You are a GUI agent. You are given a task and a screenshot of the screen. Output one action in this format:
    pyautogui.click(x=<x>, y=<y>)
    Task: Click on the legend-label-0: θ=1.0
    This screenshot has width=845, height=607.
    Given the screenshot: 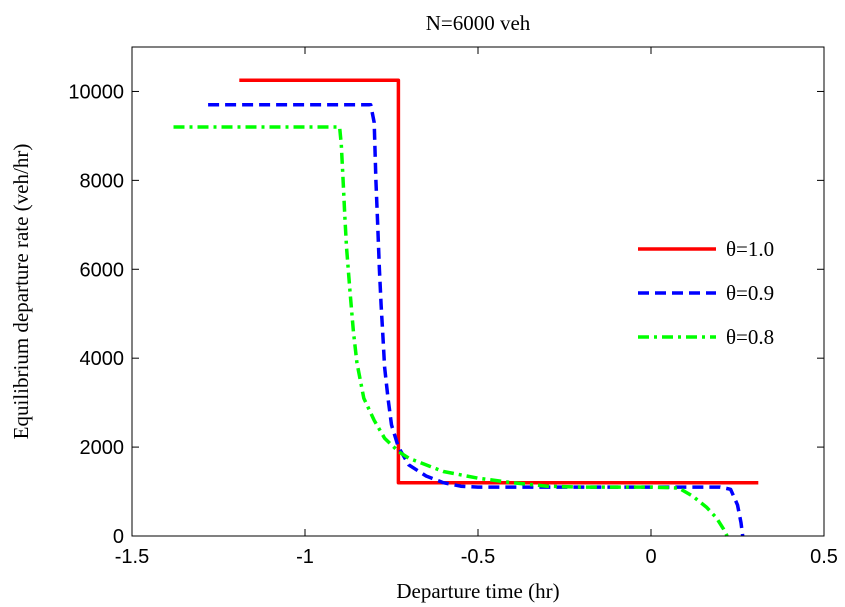 What is the action you would take?
    pyautogui.click(x=750, y=249)
    